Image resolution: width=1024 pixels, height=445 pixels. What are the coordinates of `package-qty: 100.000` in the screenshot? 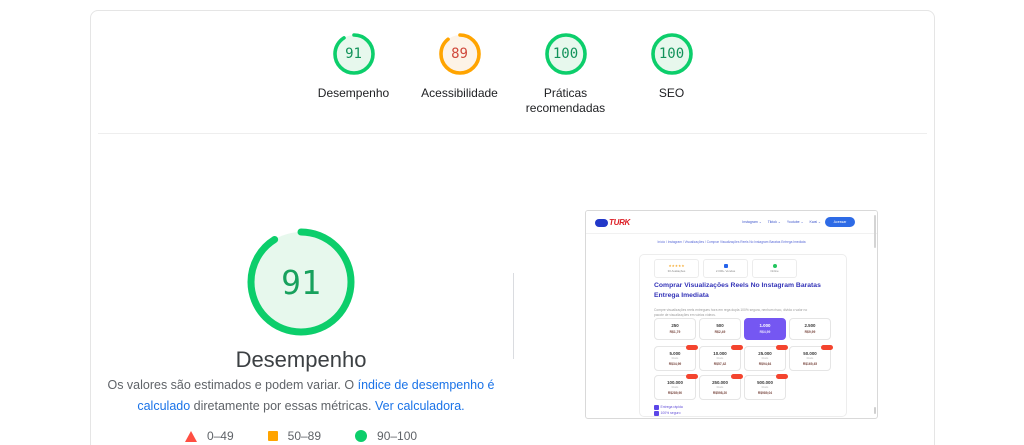 It's located at (675, 382).